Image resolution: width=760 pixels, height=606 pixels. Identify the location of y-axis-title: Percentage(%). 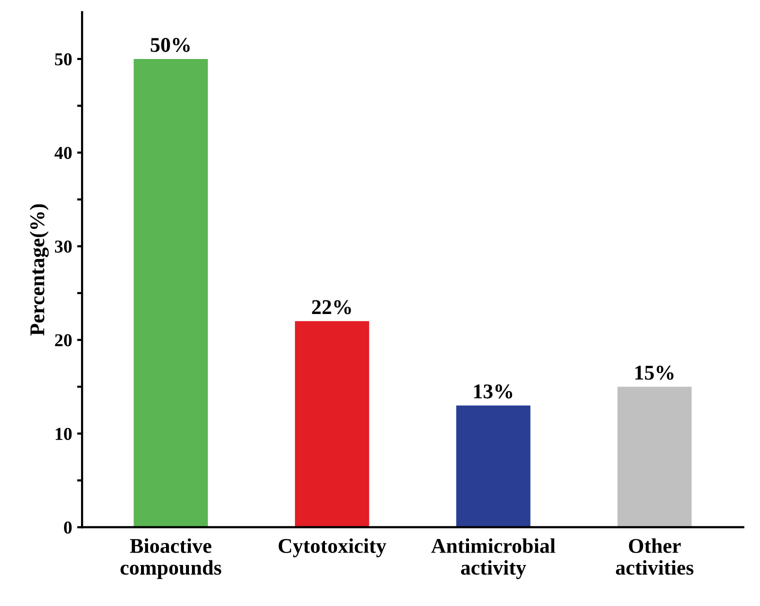
(39, 270).